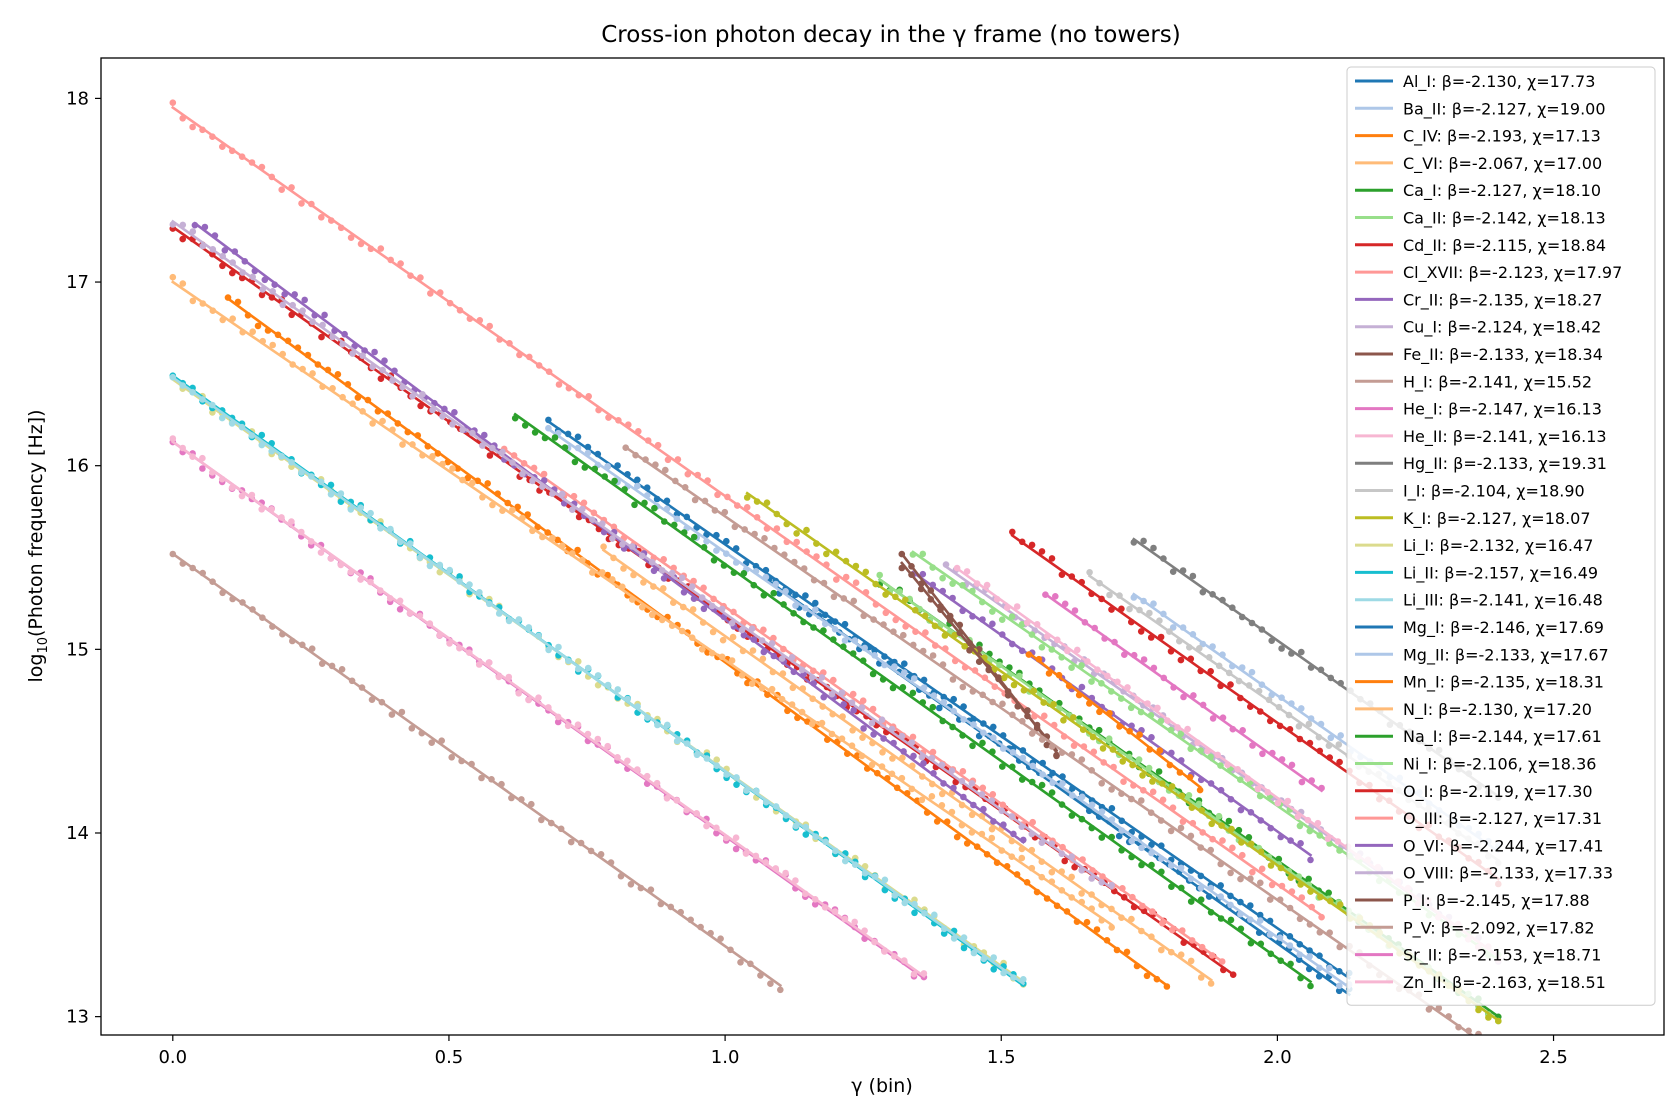  What do you see at coordinates (1553, 1057) in the screenshot?
I see `x-tick-label: 2.5` at bounding box center [1553, 1057].